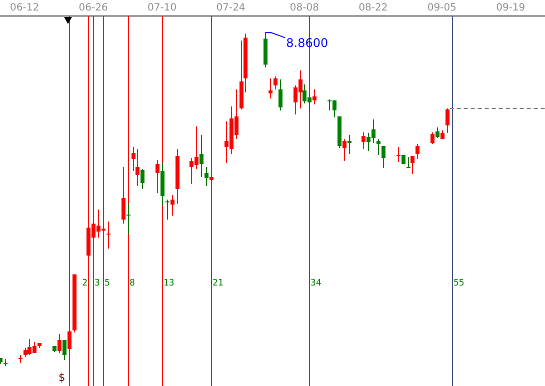 The image size is (545, 386). Describe the element at coordinates (93, 8) in the screenshot. I see `x-tick-label: 06-26` at that location.